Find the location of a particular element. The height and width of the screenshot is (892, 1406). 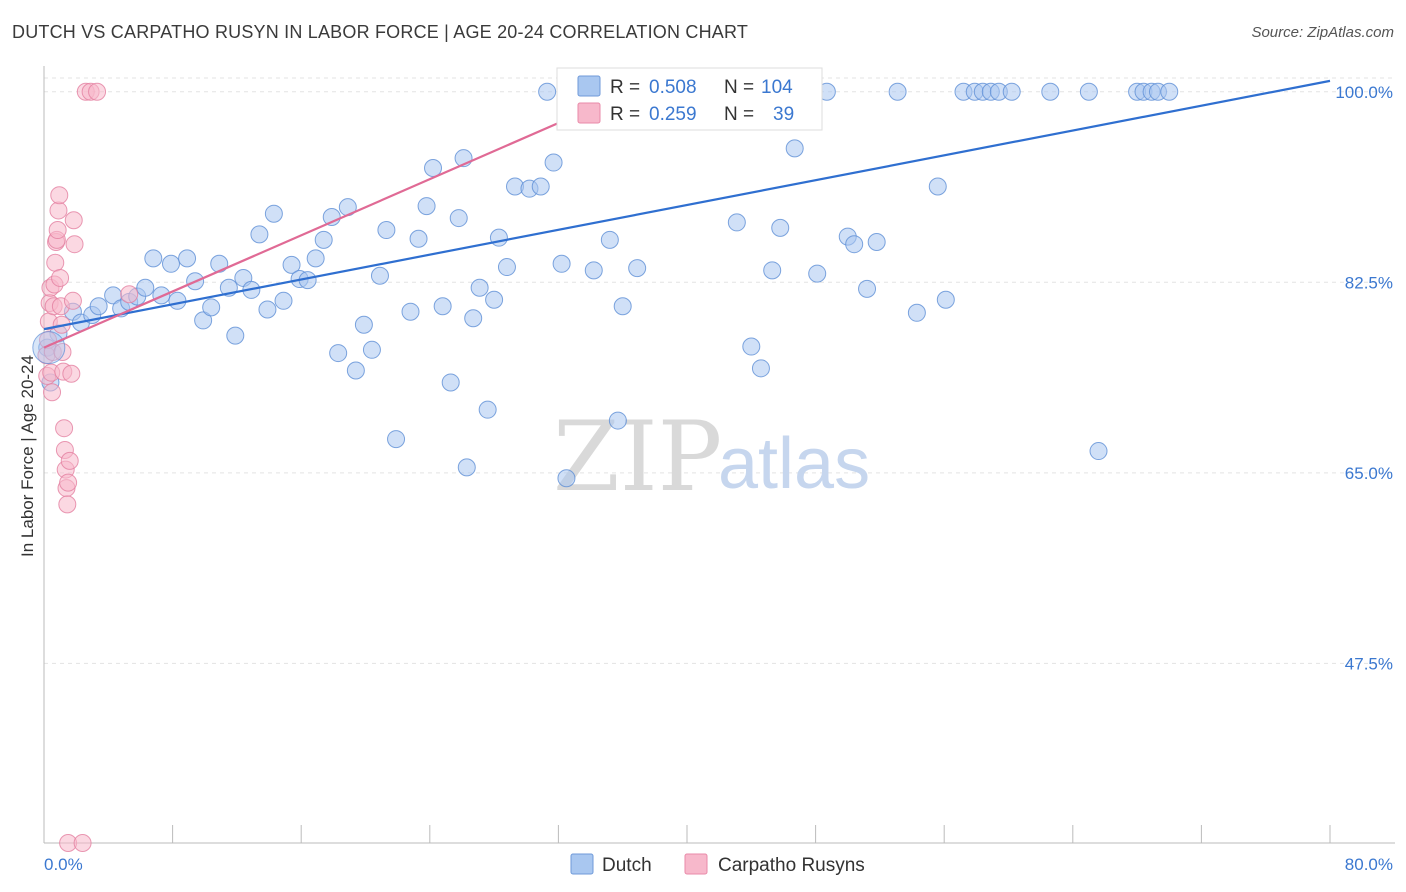

x-tick-label: 0.0% is located at coordinates (63, 864).